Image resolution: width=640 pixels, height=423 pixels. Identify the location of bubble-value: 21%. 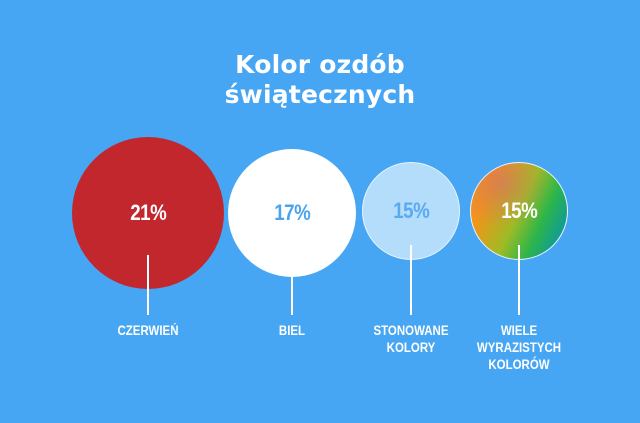
(148, 212).